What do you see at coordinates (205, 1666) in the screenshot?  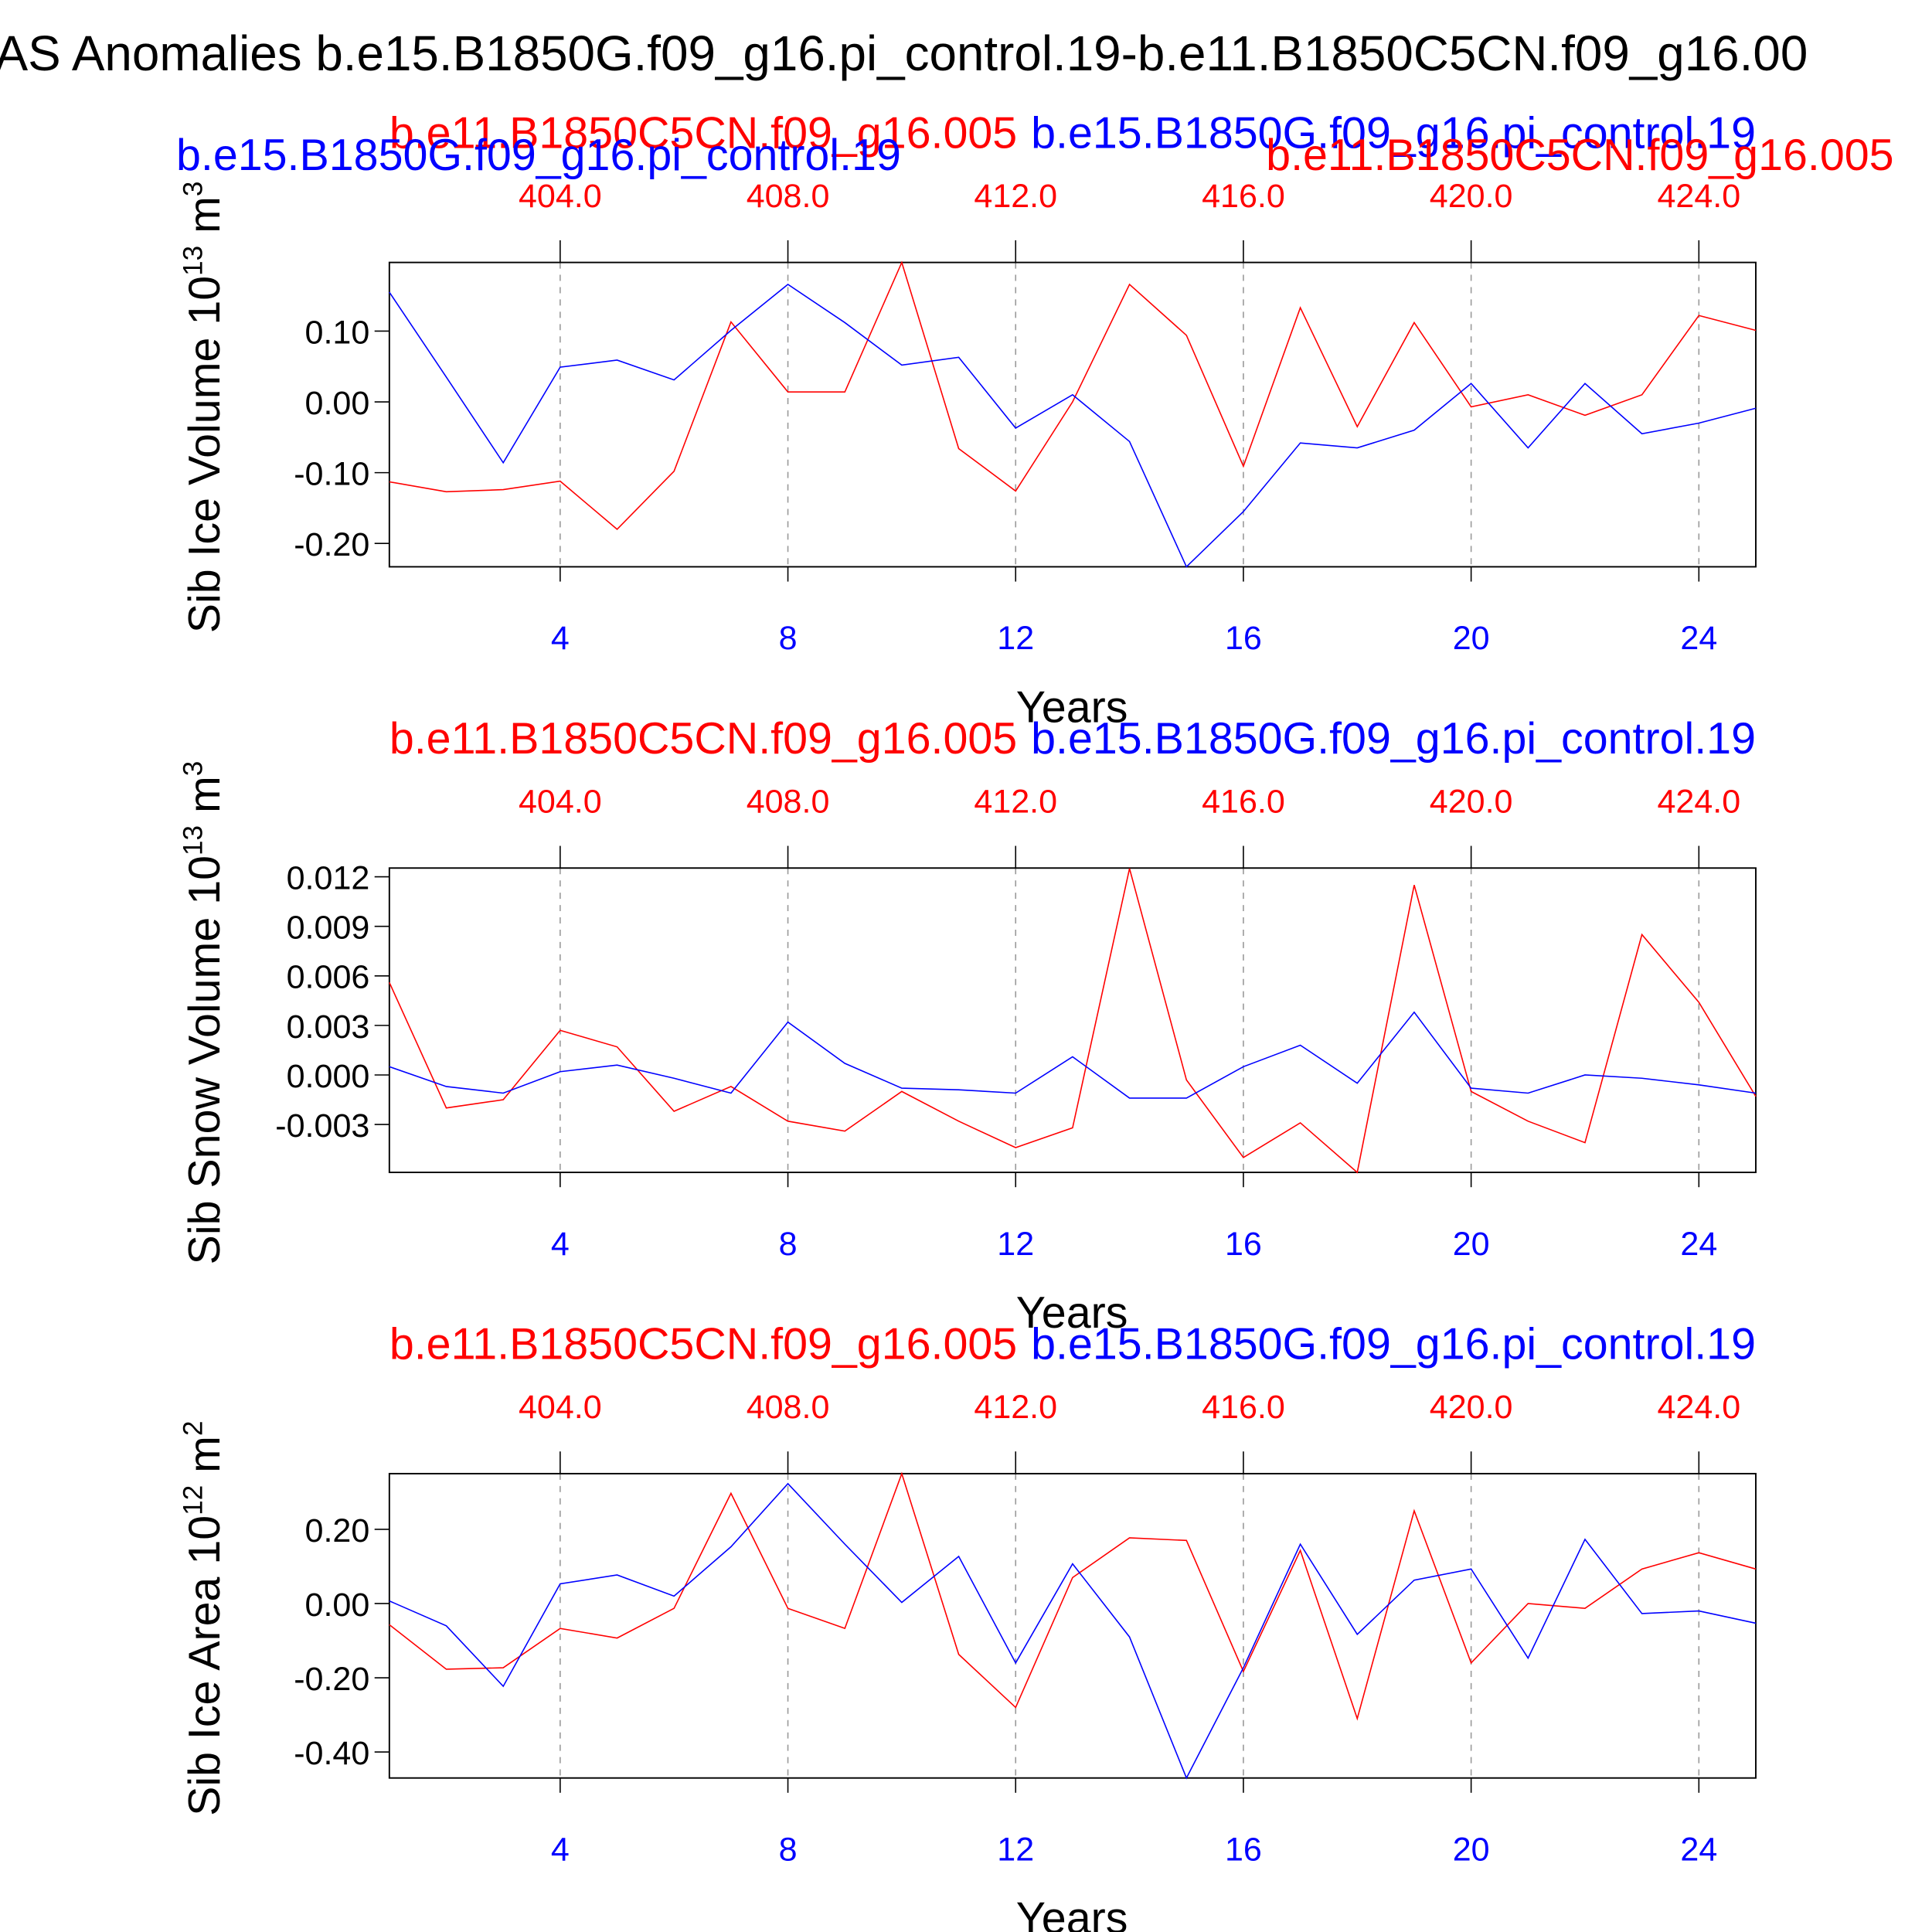 I see `y-axis-label-text: Sib Ice Area 10` at bounding box center [205, 1666].